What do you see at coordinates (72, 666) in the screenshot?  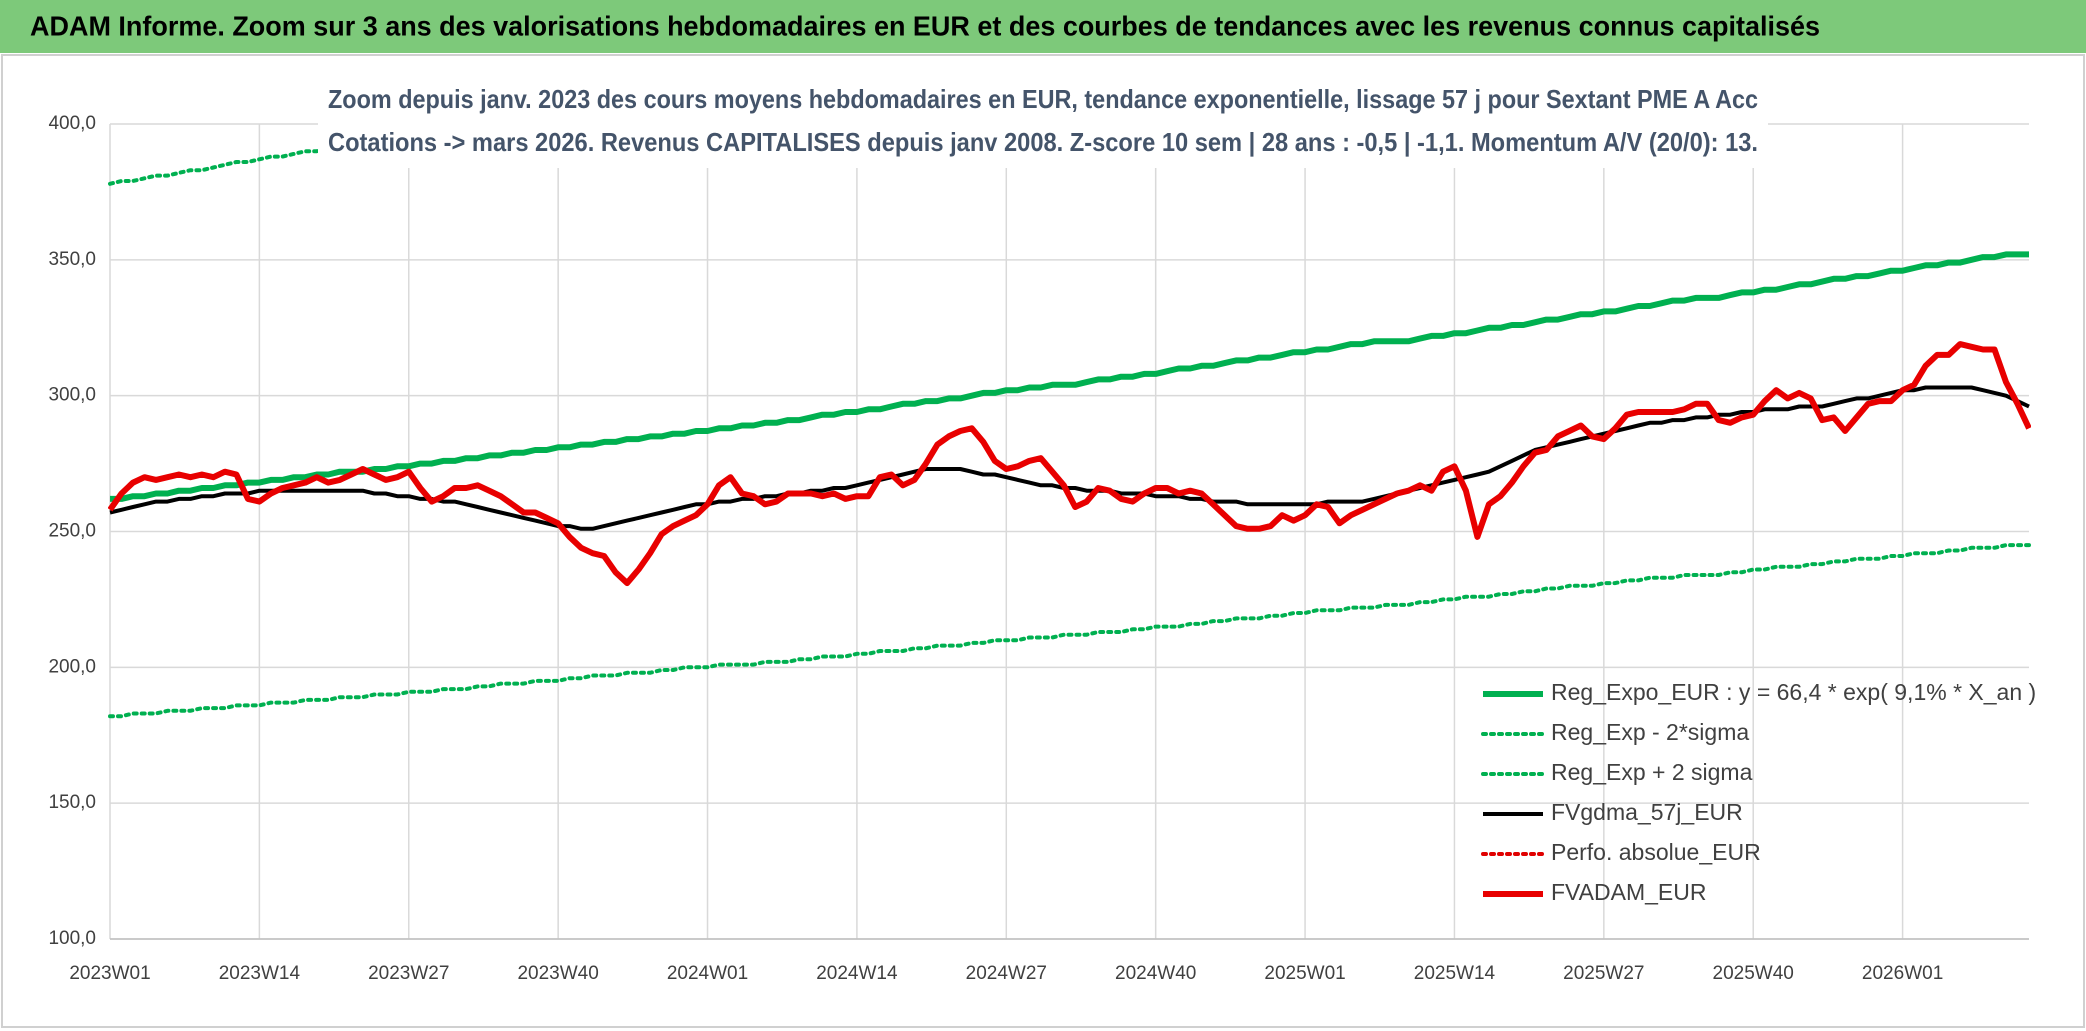 I see `y-tick-label: 200,0` at bounding box center [72, 666].